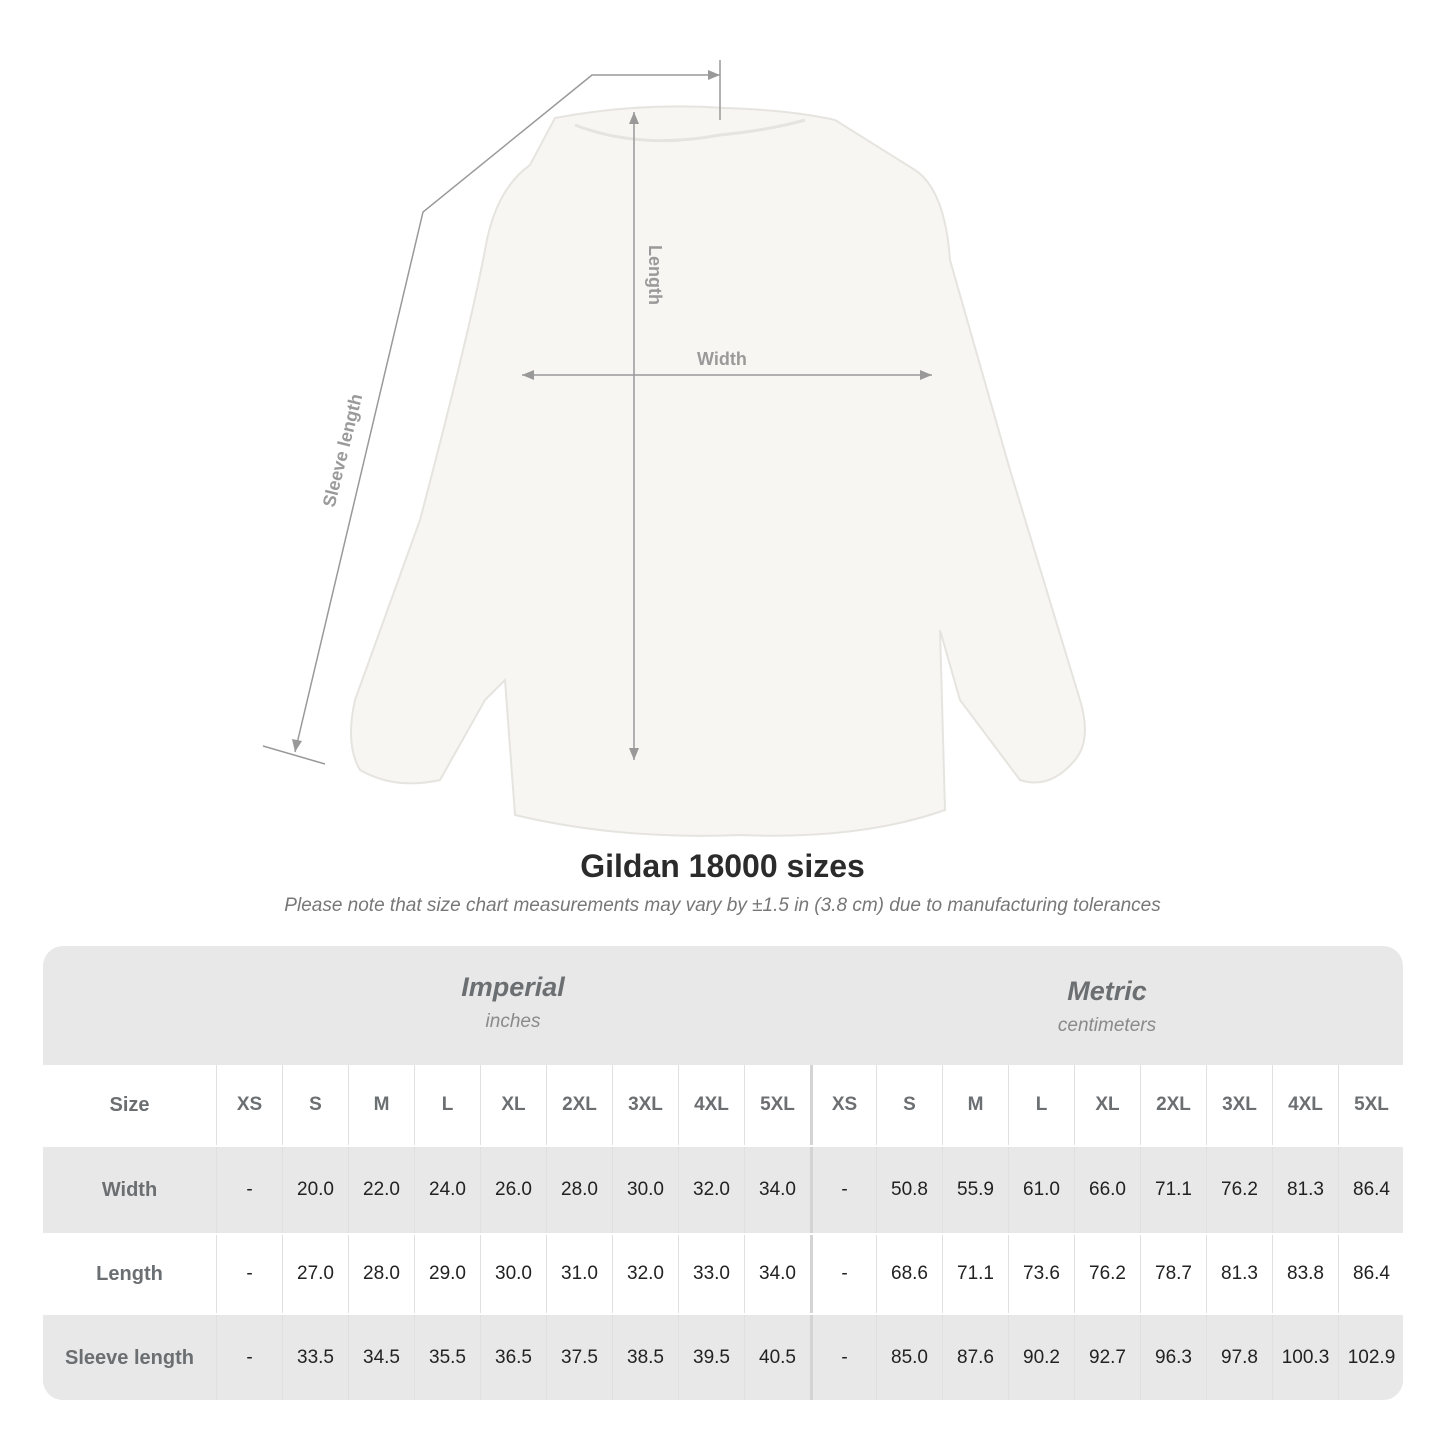 The height and width of the screenshot is (1445, 1445). Describe the element at coordinates (315, 1274) in the screenshot. I see `table-cell: 27.0` at that location.